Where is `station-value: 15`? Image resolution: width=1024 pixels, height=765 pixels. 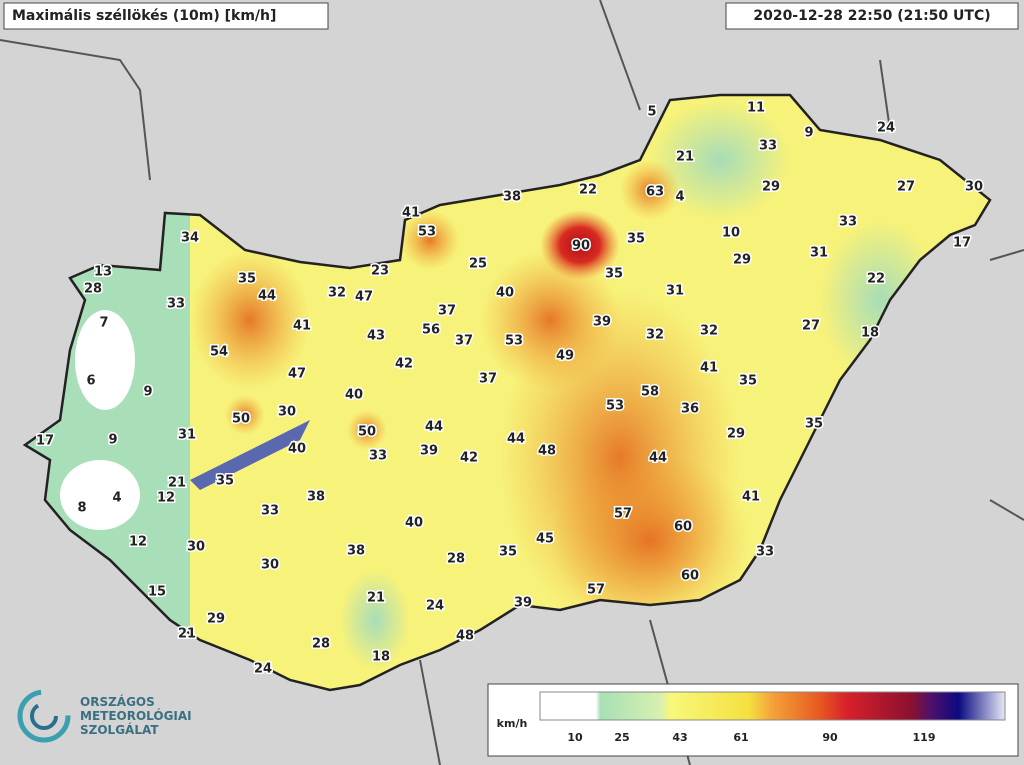
station-value: 15 is located at coordinates (157, 592).